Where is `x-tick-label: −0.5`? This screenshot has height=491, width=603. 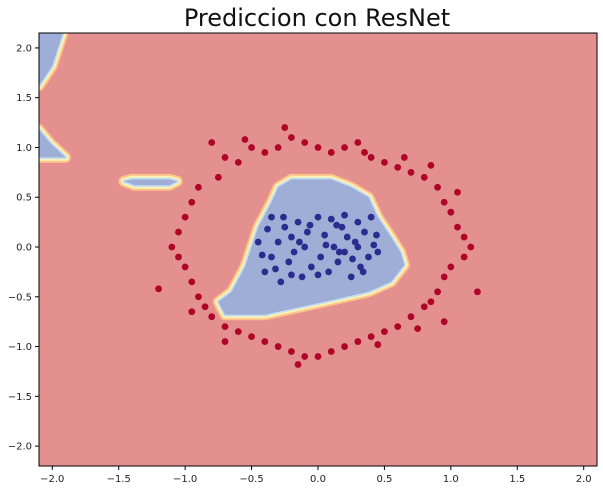
x-tick-label: −0.5 is located at coordinates (251, 479).